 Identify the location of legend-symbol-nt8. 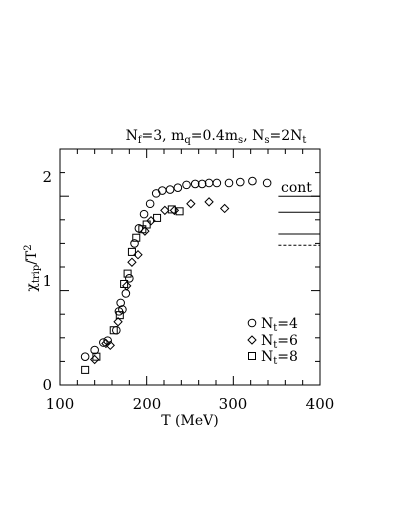
(252, 356).